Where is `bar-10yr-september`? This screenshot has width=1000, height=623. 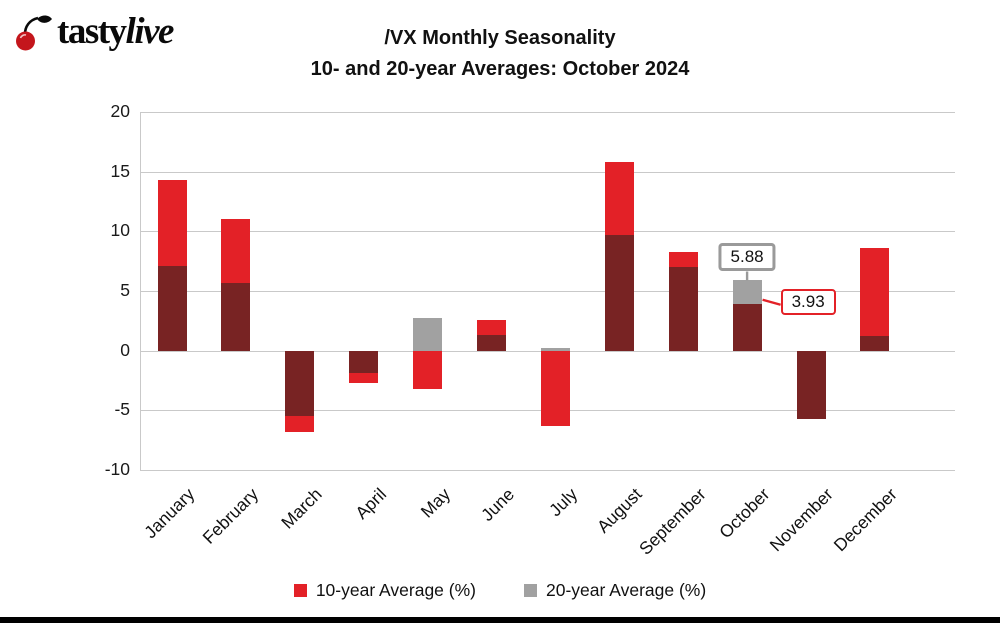 bar-10yr-september is located at coordinates (683, 259).